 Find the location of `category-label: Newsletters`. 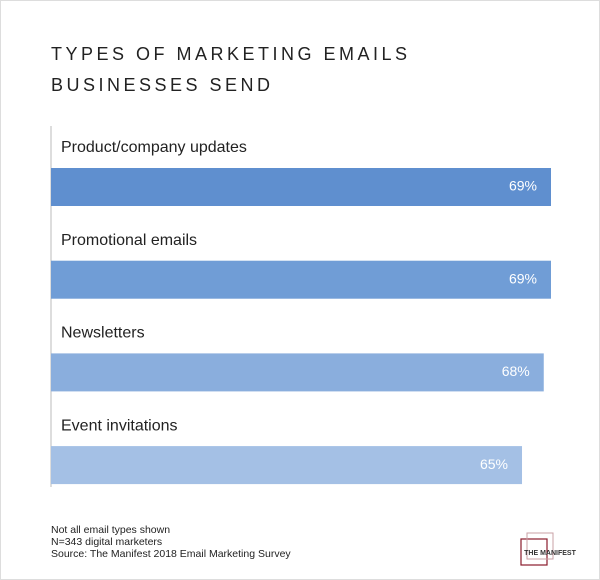

category-label: Newsletters is located at coordinates (103, 333).